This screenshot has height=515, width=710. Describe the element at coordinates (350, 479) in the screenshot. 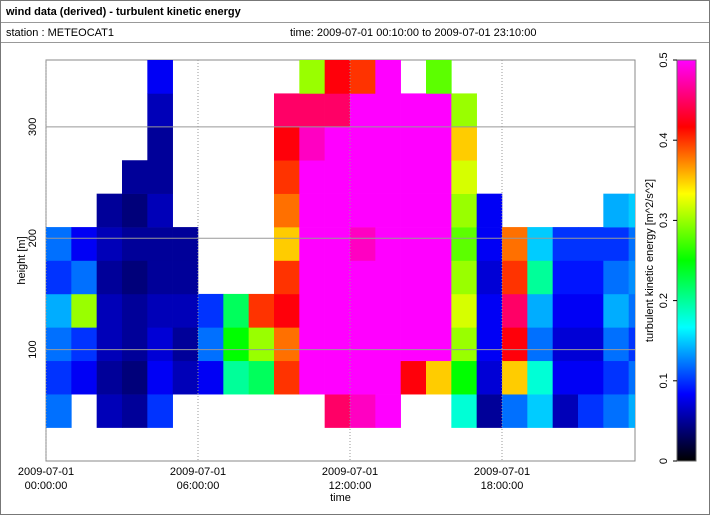

I see `x-tick-label: 2009-07-01 12:00:00` at that location.